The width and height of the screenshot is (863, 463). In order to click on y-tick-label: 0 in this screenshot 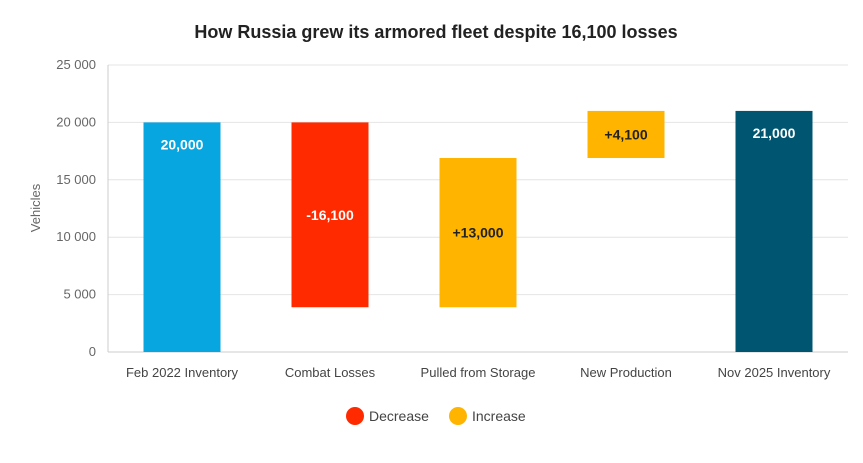, I will do `click(92, 351)`.